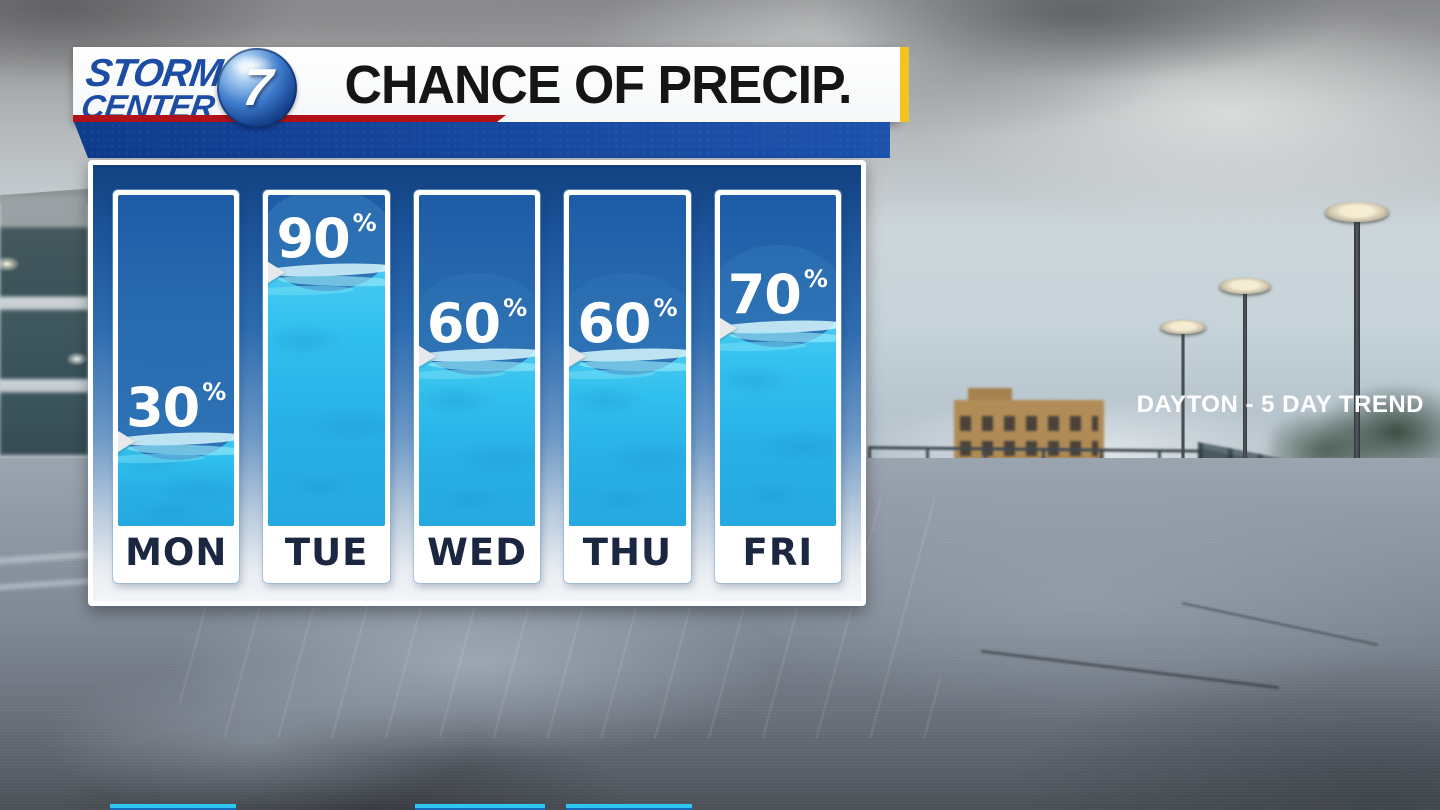  What do you see at coordinates (1029, 423) in the screenshot?
I see `building-window-row` at bounding box center [1029, 423].